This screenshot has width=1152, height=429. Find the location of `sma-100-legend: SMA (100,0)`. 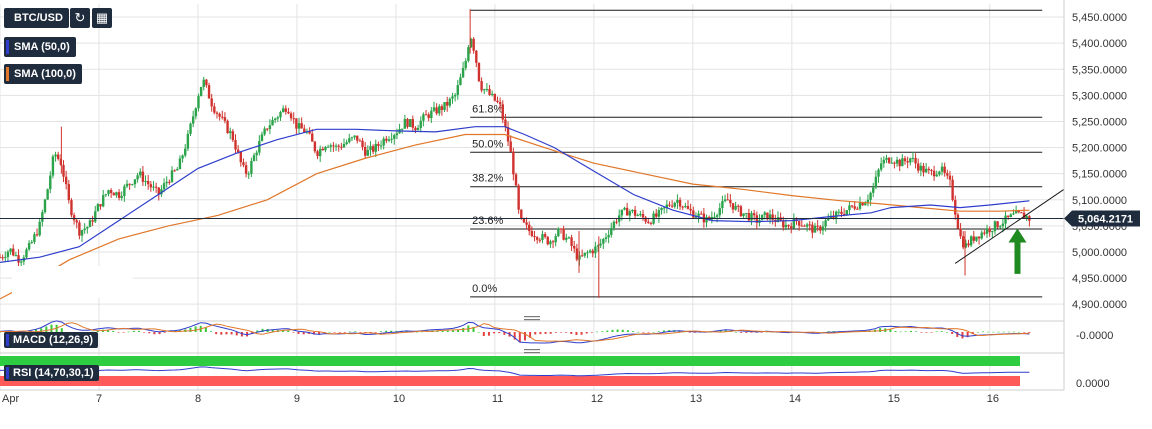

sma-100-legend: SMA (100,0) is located at coordinates (43, 74).